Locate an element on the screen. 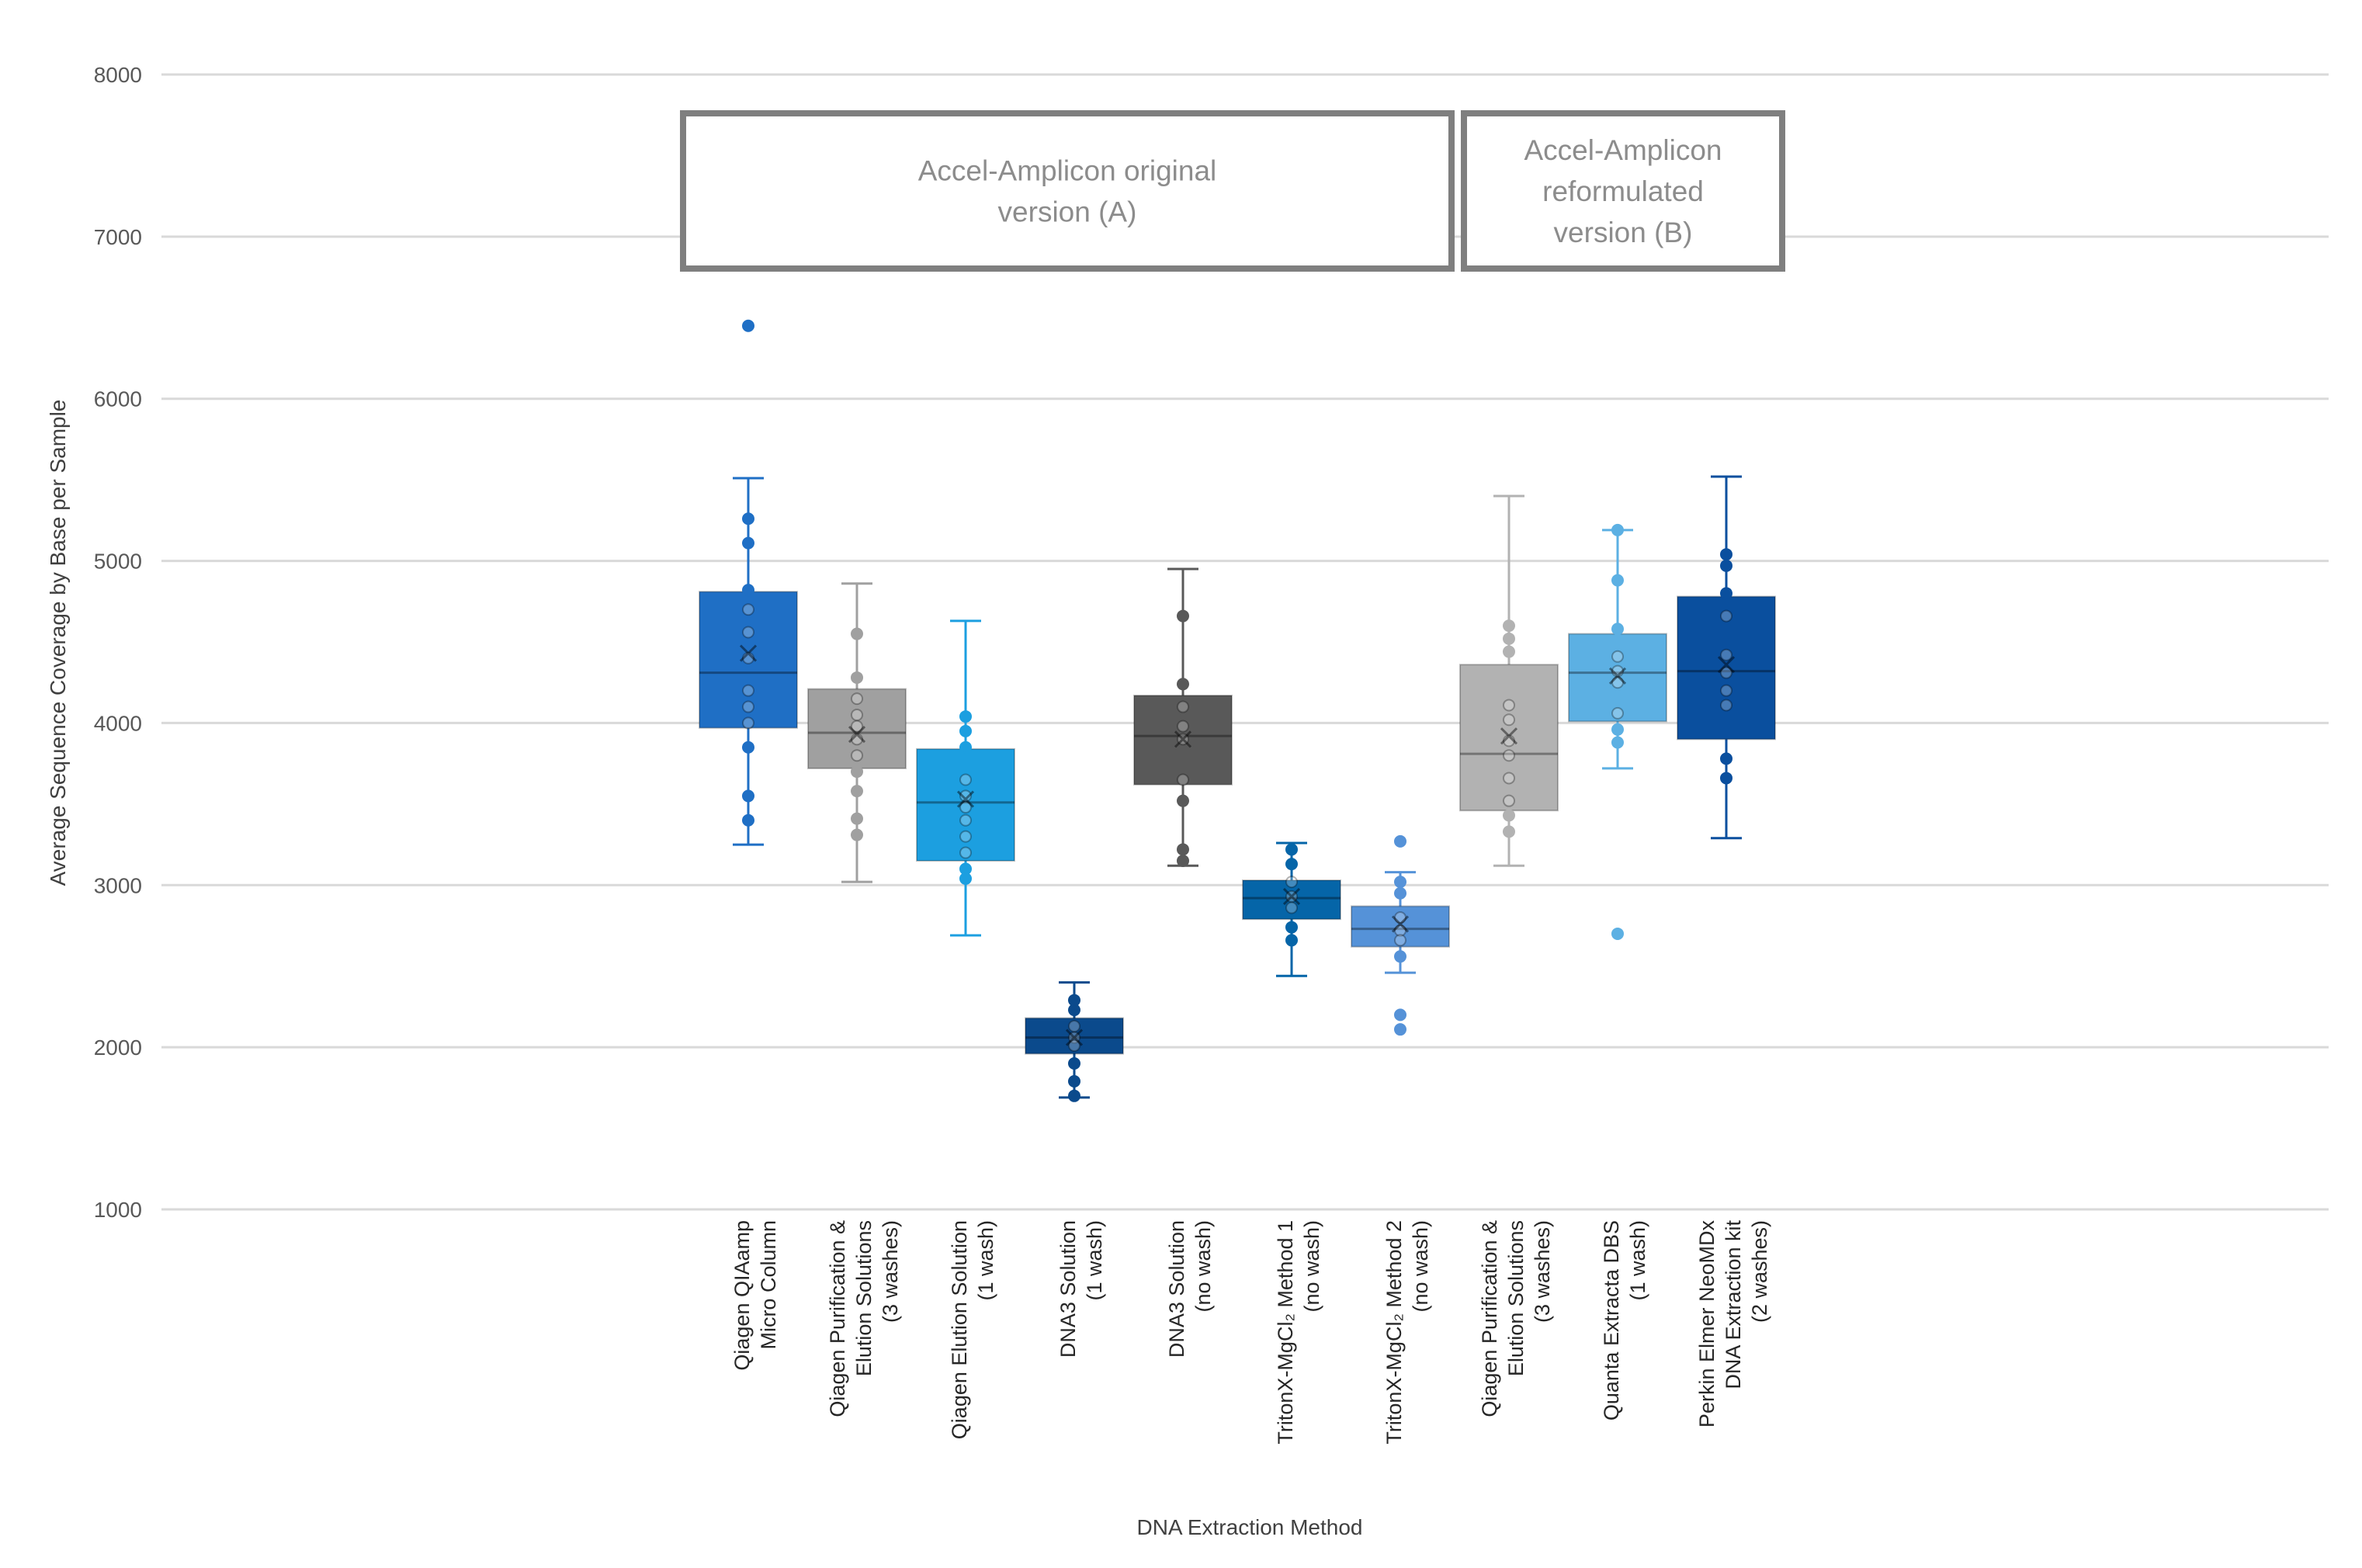 This screenshot has height=1568, width=2362. x-category-label: (3 washes) is located at coordinates (1542, 1271).